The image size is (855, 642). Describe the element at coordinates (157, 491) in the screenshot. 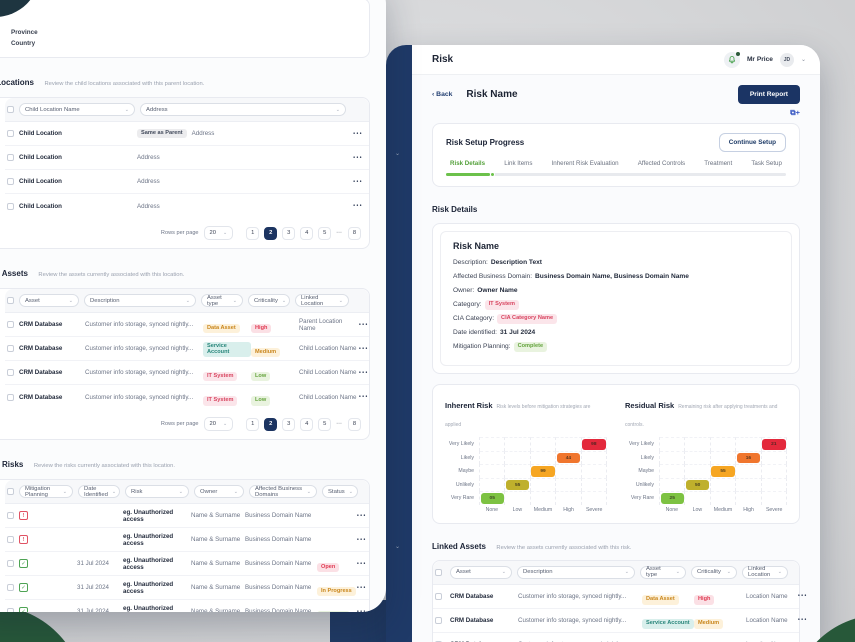

I see `filter-select-risk: Risk ⌄` at that location.